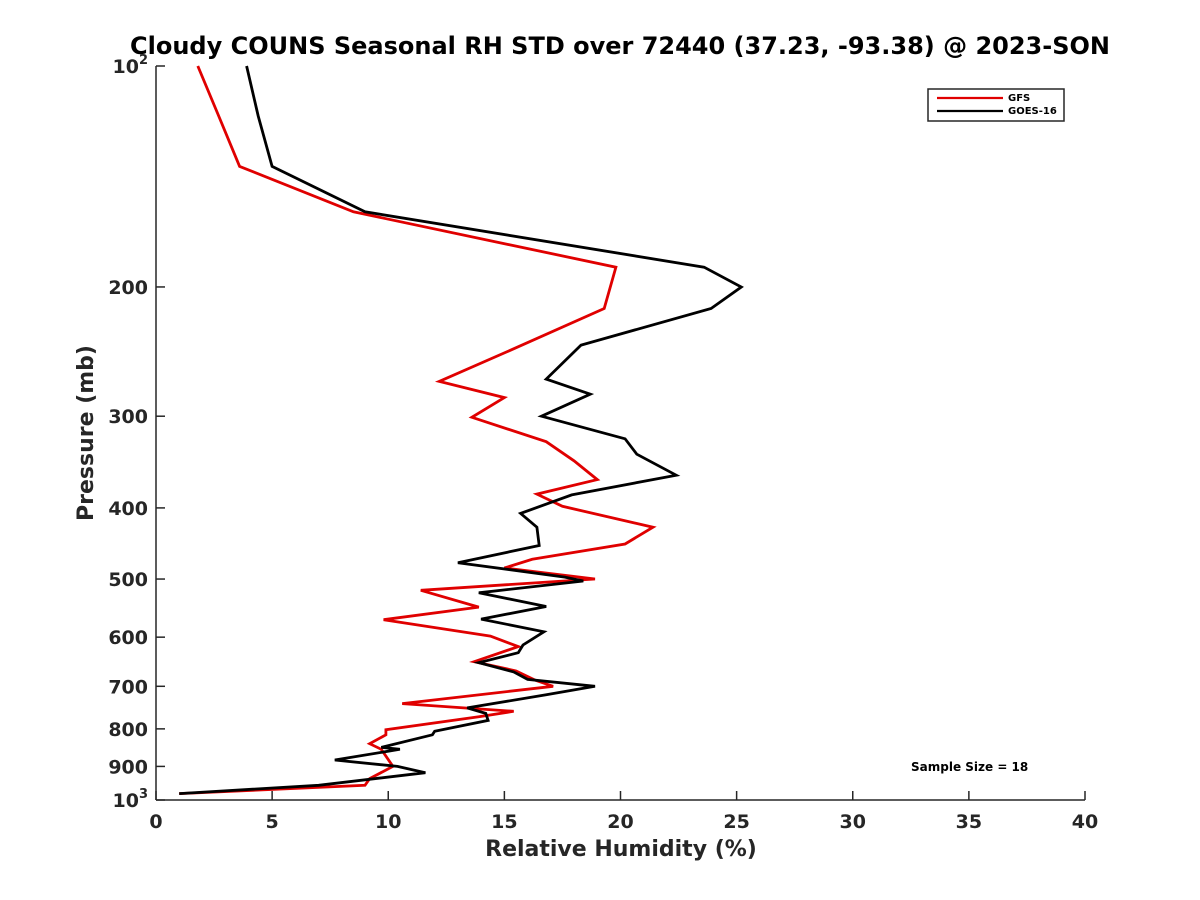  Describe the element at coordinates (272, 822) in the screenshot. I see `x-tick-label: 5` at that location.